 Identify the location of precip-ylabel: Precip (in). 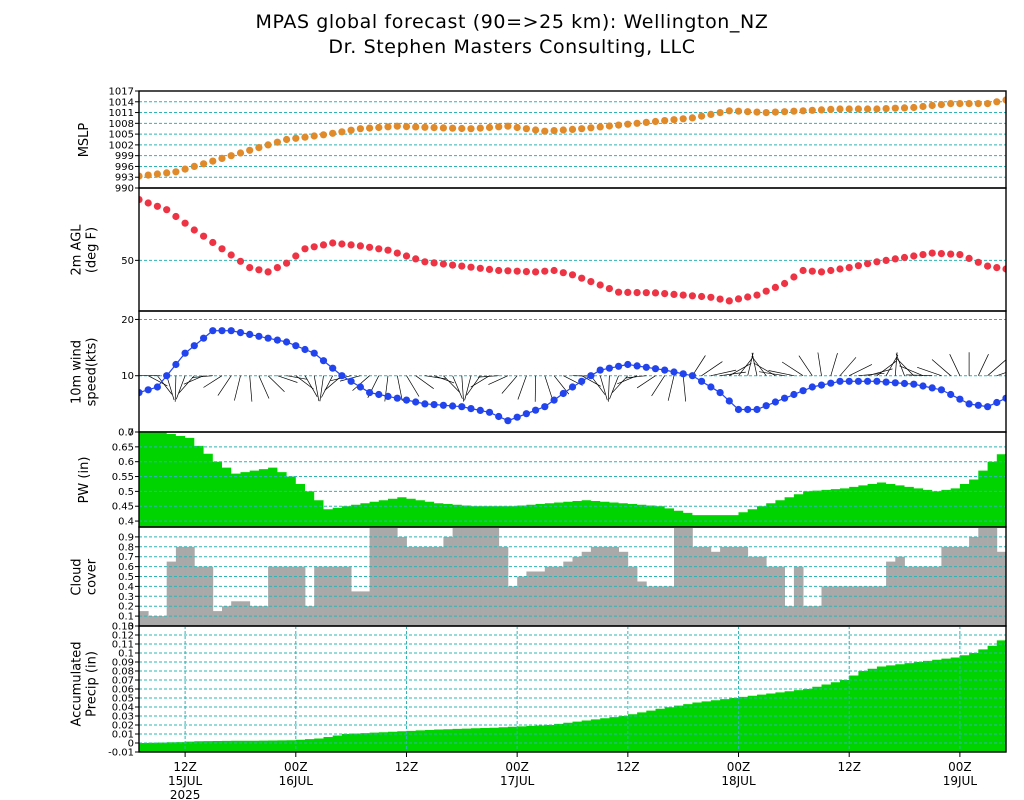
(92, 684).